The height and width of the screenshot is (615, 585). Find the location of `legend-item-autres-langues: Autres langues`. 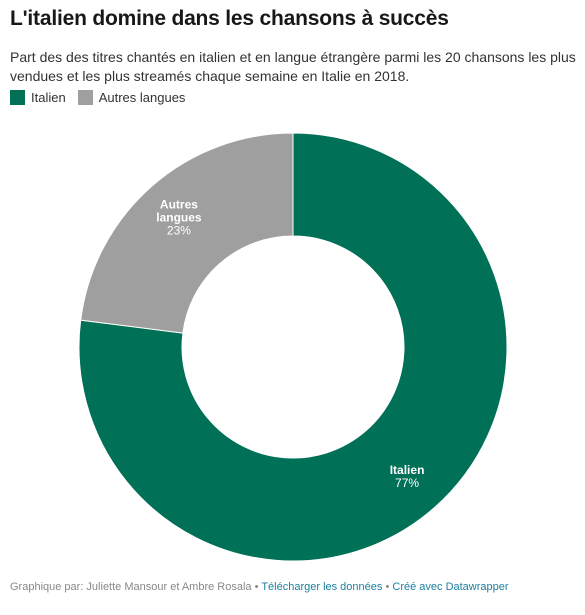

legend-item-autres-langues: Autres langues is located at coordinates (131, 97).